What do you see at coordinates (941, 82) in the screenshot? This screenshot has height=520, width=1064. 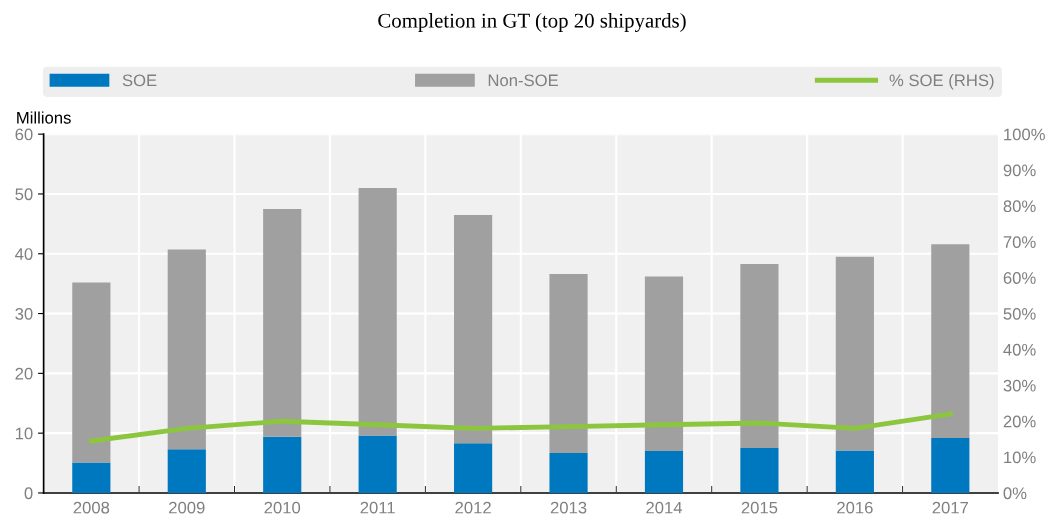 I see `legend-label: % SOE (RHS)` at bounding box center [941, 82].